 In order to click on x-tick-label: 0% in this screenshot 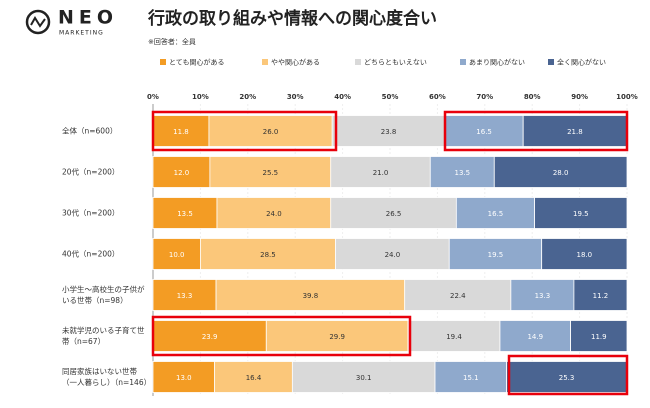, I will do `click(153, 97)`.